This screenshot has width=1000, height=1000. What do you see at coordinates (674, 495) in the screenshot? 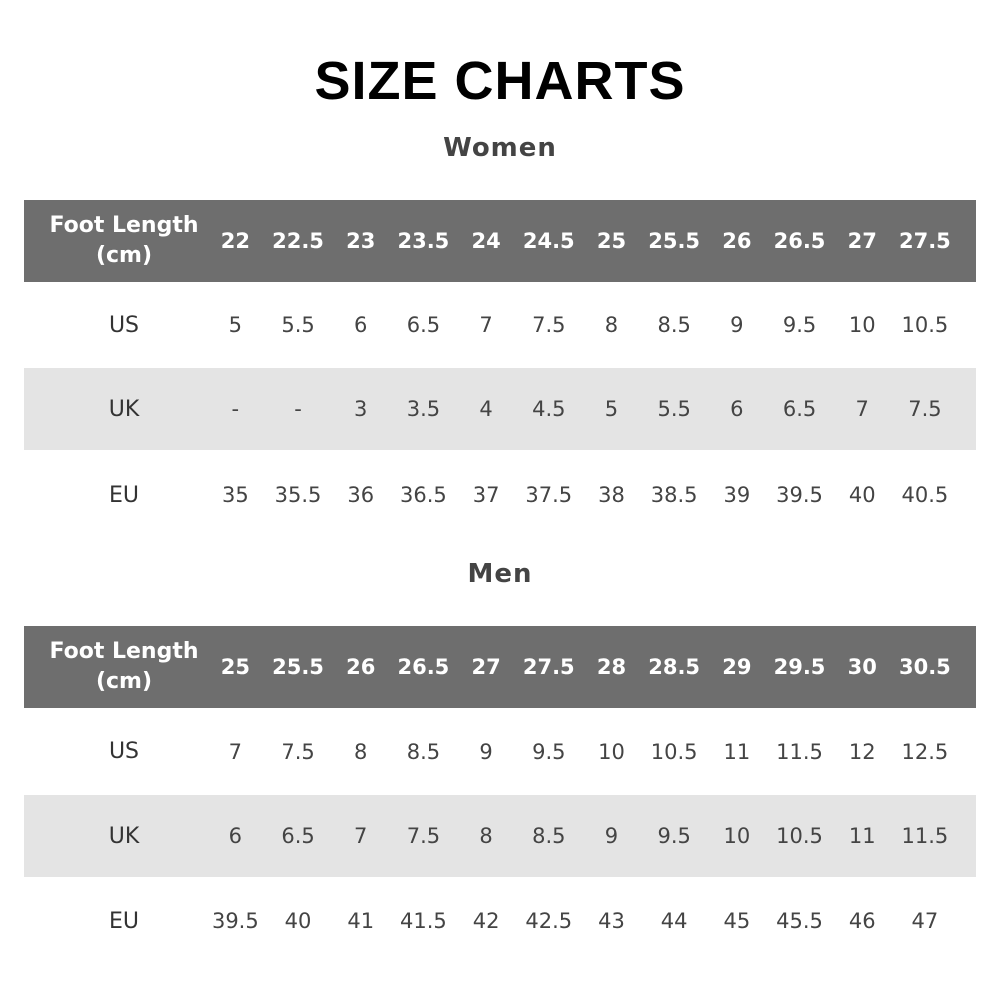
I see `size-cell: 38.5` at bounding box center [674, 495].